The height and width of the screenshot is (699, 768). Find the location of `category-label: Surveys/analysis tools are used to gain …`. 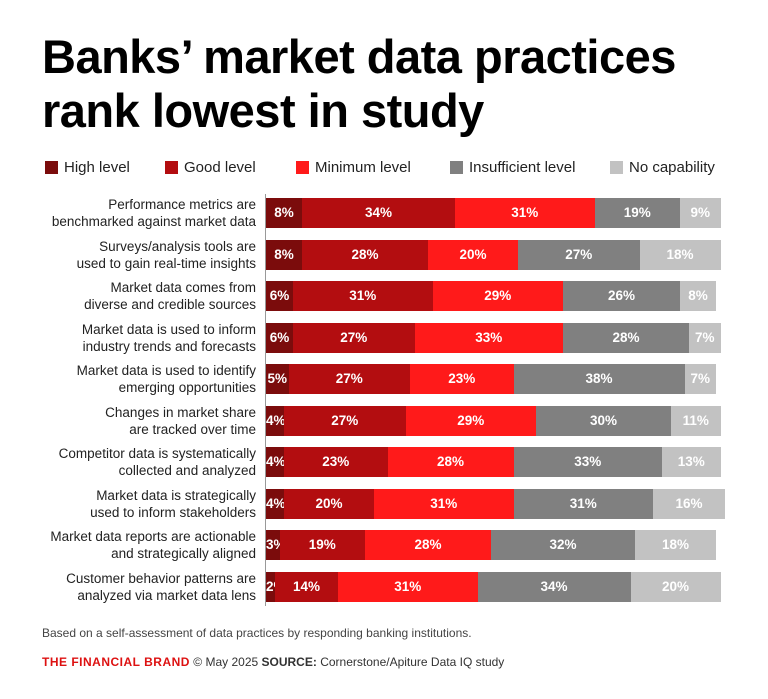

category-label: Surveys/analysis tools are used to gain … is located at coordinates (166, 254).